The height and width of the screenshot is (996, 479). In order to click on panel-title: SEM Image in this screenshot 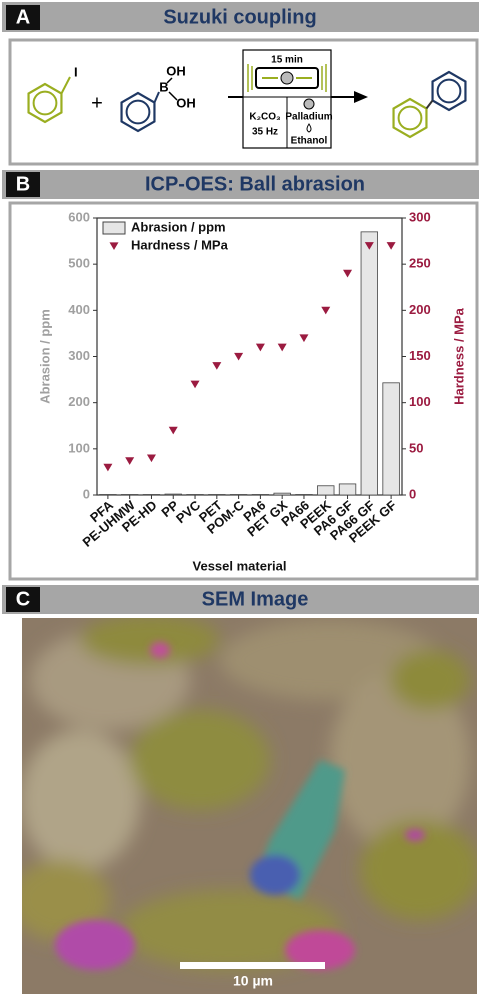, I will do `click(255, 599)`.